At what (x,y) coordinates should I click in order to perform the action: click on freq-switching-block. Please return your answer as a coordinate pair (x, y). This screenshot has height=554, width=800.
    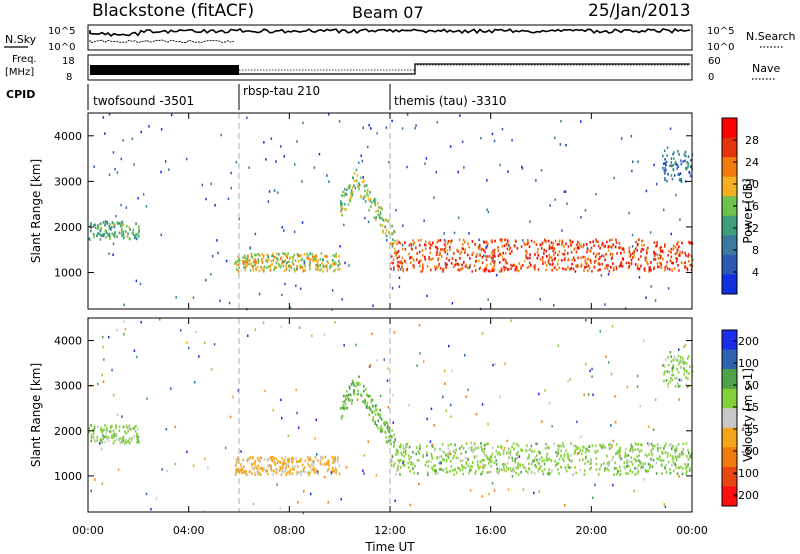
    Looking at the image, I should click on (164, 70).